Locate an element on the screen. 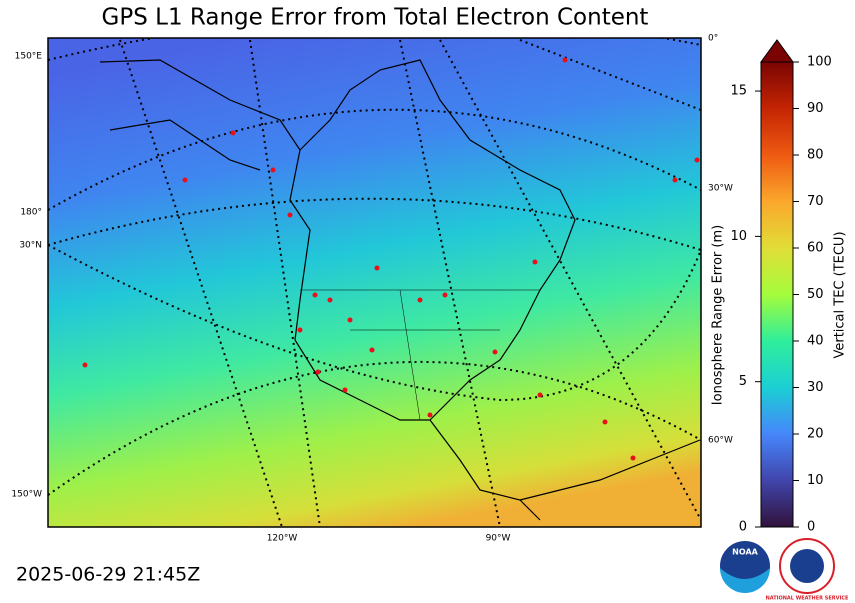 Image resolution: width=855 pixels, height=603 pixels. right-tick-label: 60 is located at coordinates (815, 248).